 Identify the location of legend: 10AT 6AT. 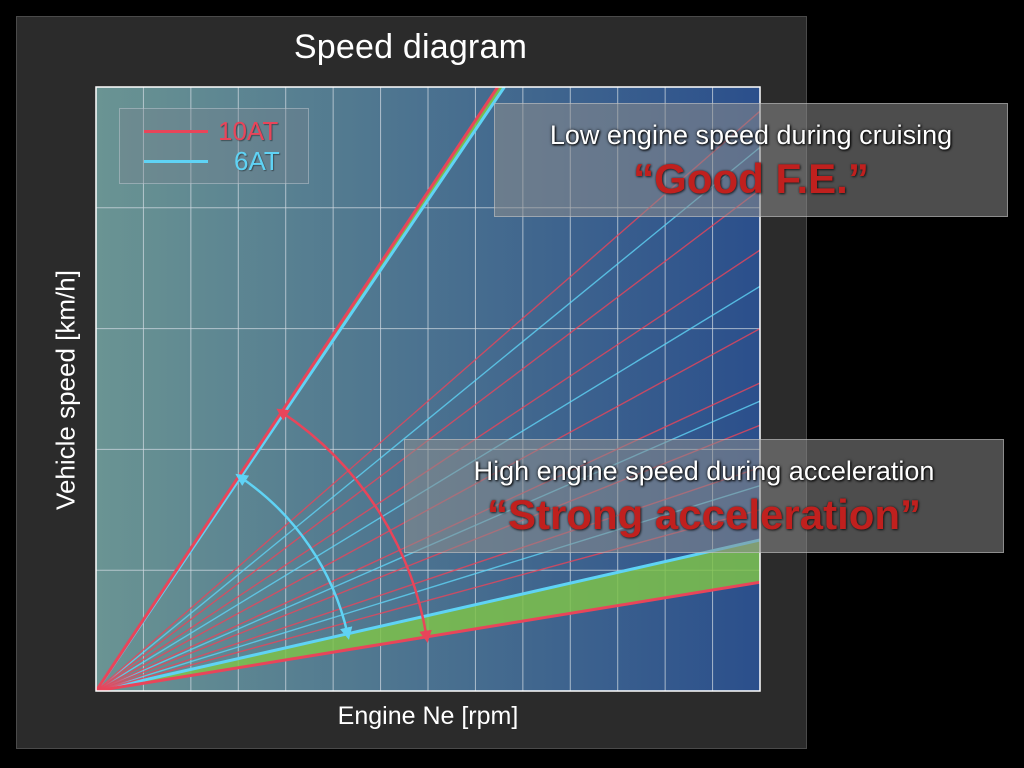
(214, 146).